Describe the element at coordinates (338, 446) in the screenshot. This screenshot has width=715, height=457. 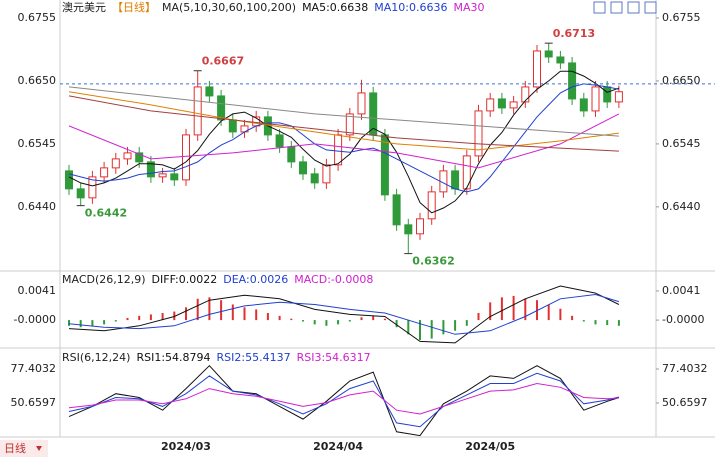
I see `x-tick-label: 2024/04` at that location.